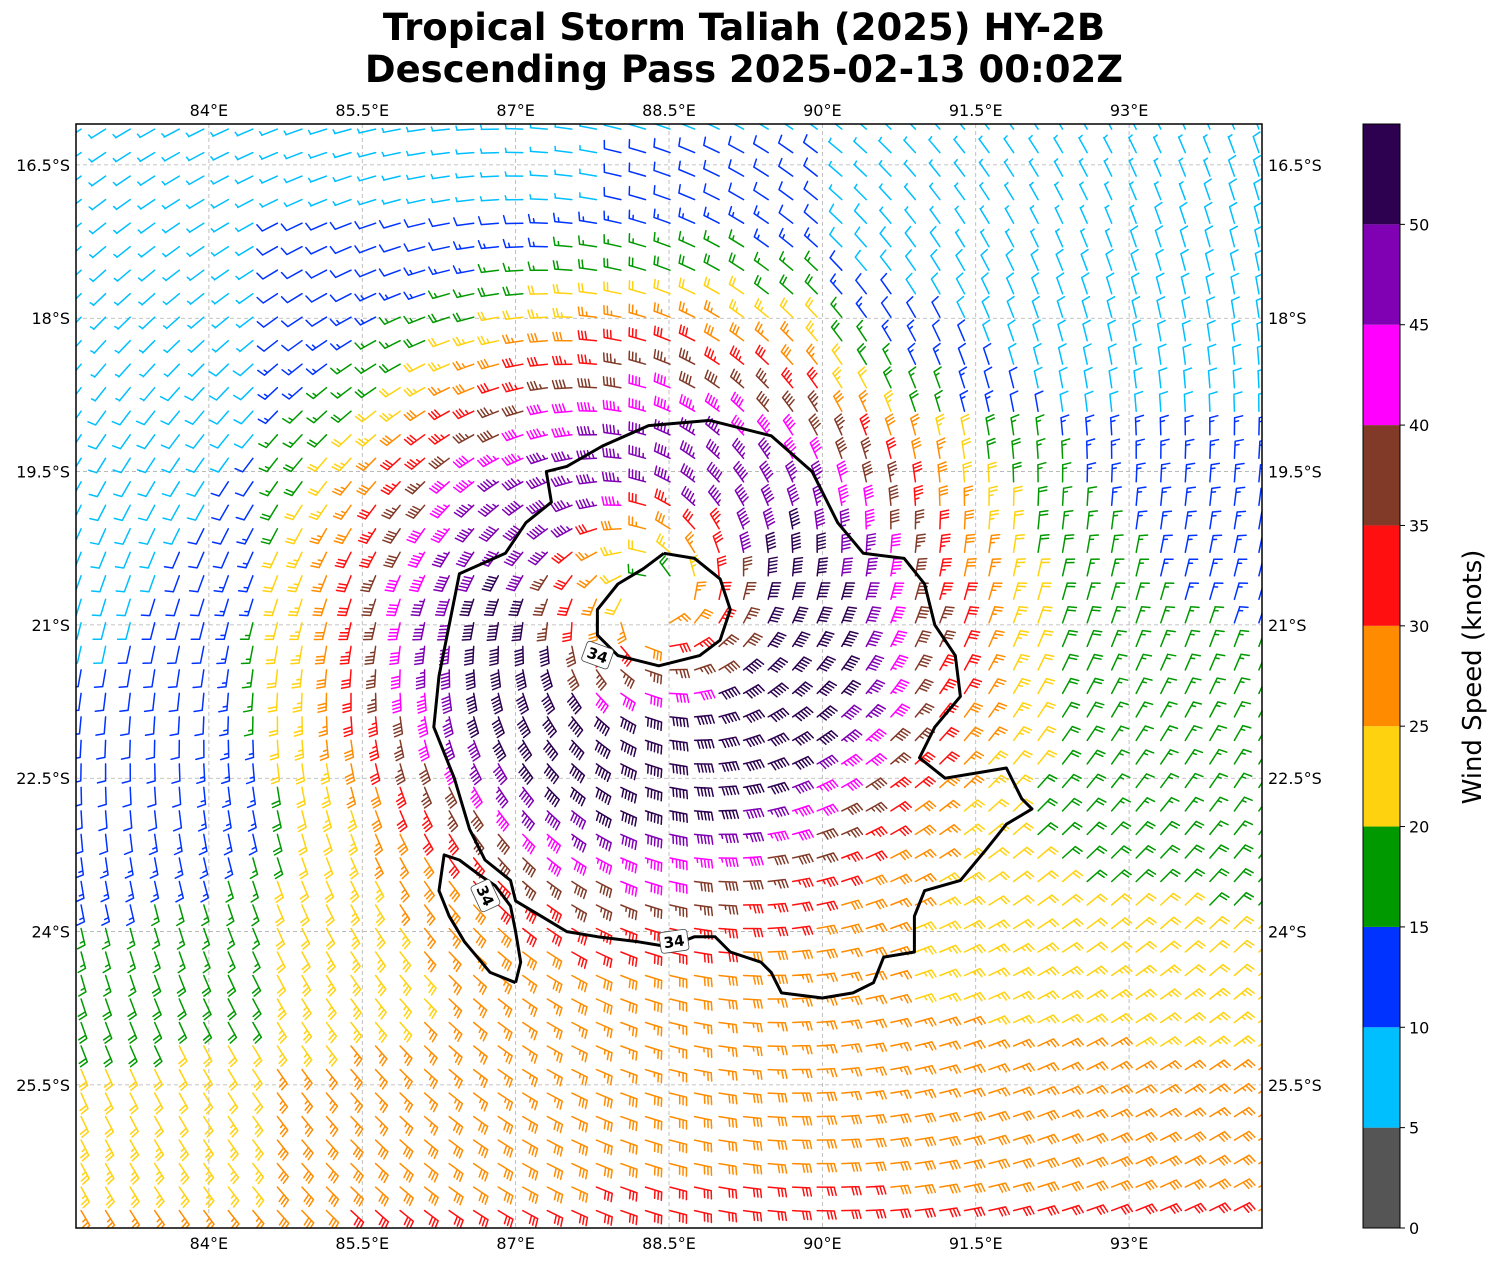 This screenshot has width=1501, height=1264. Describe the element at coordinates (1419, 726) in the screenshot. I see `colorbar-tick-label: 25` at that location.